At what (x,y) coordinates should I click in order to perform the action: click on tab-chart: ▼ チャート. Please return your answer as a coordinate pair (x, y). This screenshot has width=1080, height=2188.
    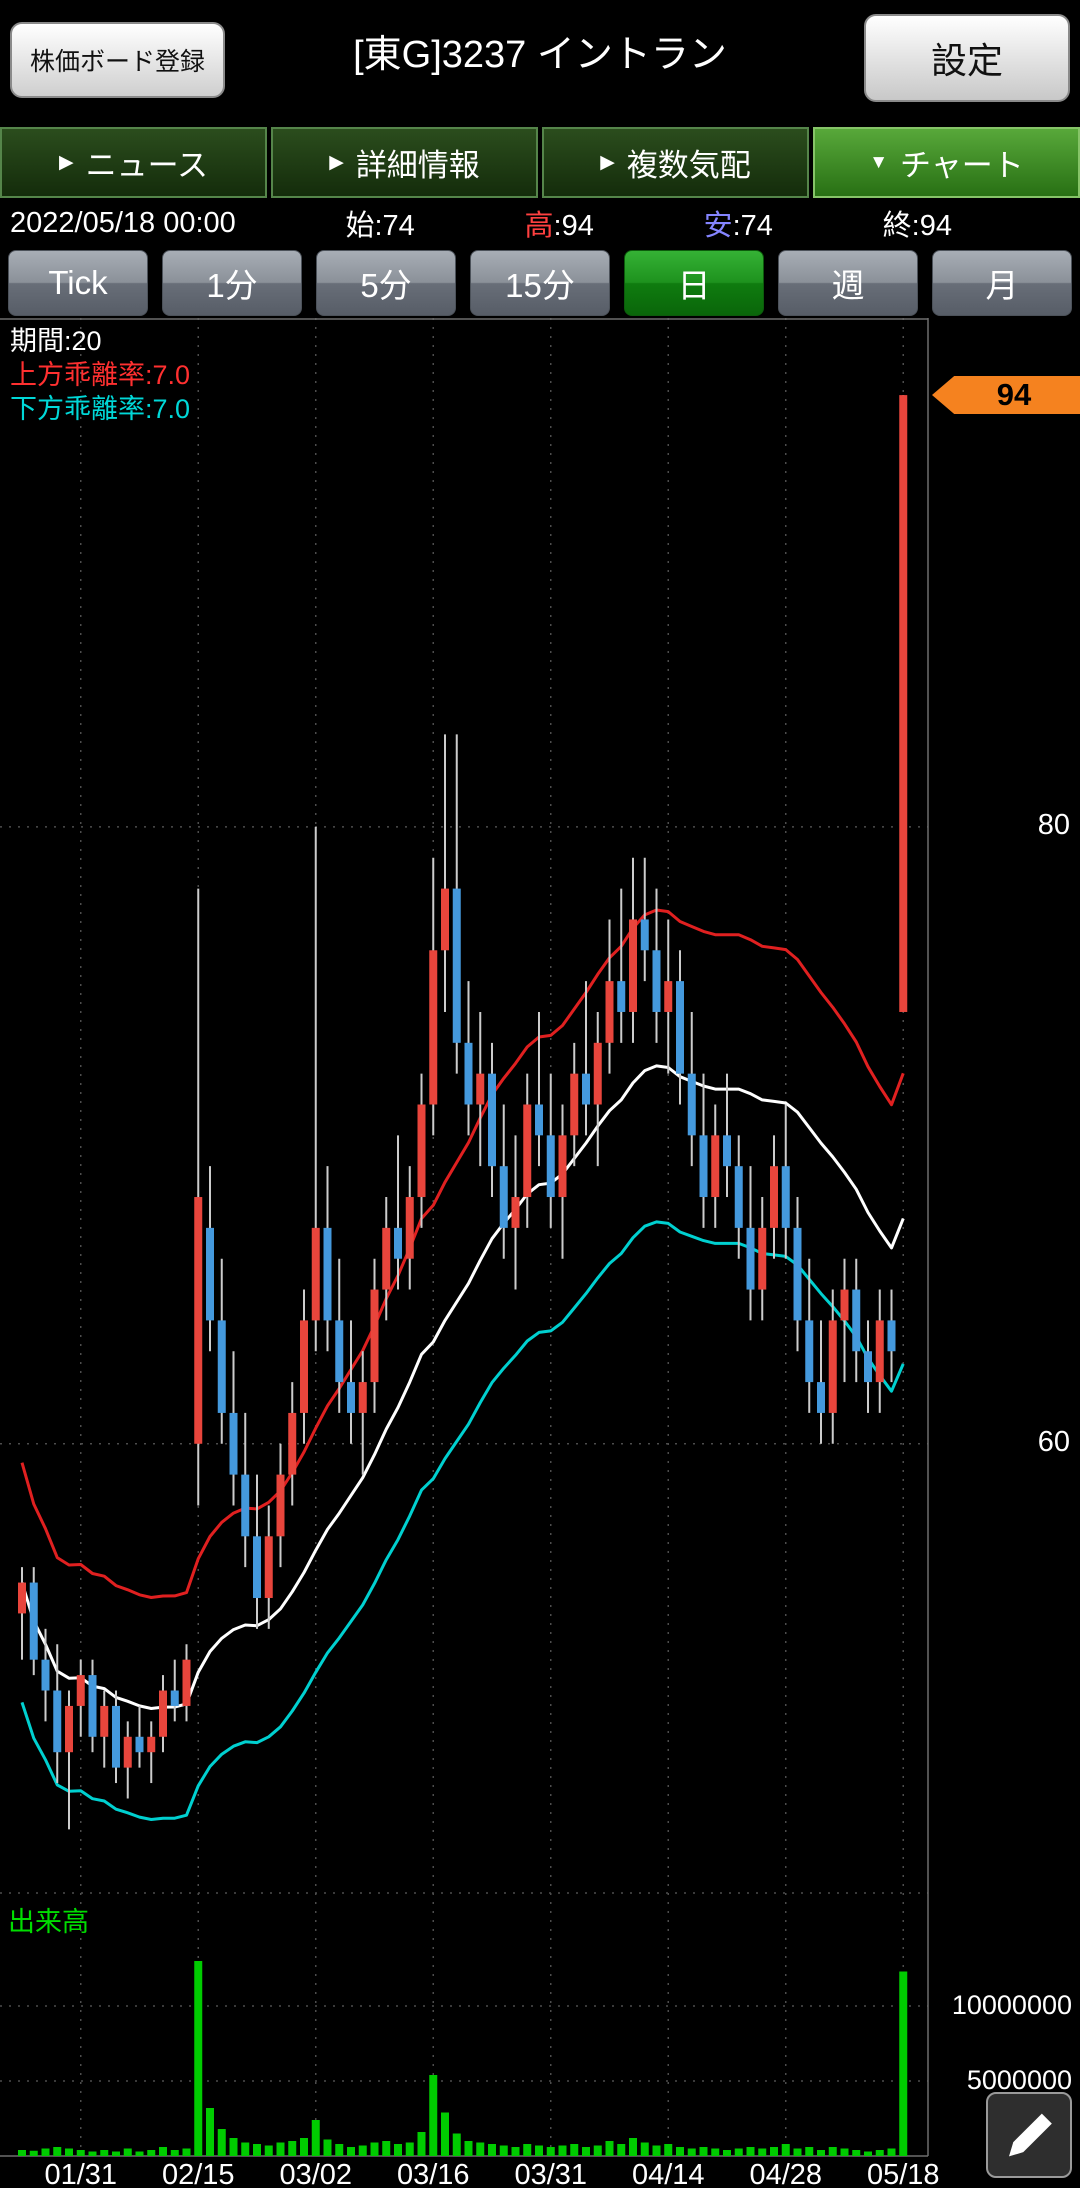
    Looking at the image, I should click on (946, 162).